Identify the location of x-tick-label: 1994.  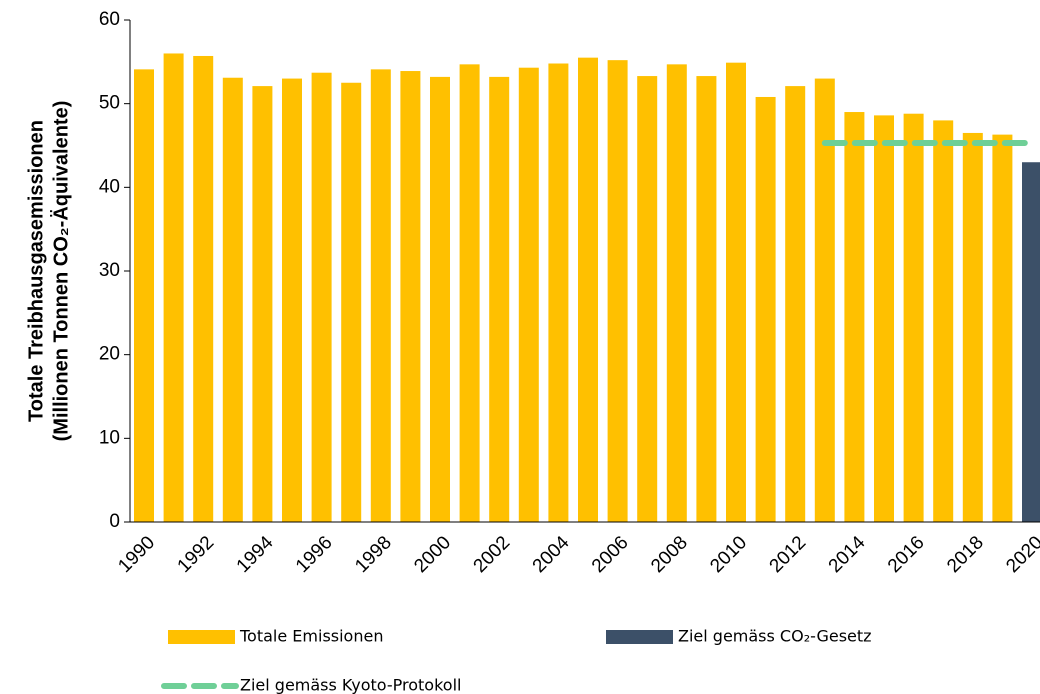
(255, 554).